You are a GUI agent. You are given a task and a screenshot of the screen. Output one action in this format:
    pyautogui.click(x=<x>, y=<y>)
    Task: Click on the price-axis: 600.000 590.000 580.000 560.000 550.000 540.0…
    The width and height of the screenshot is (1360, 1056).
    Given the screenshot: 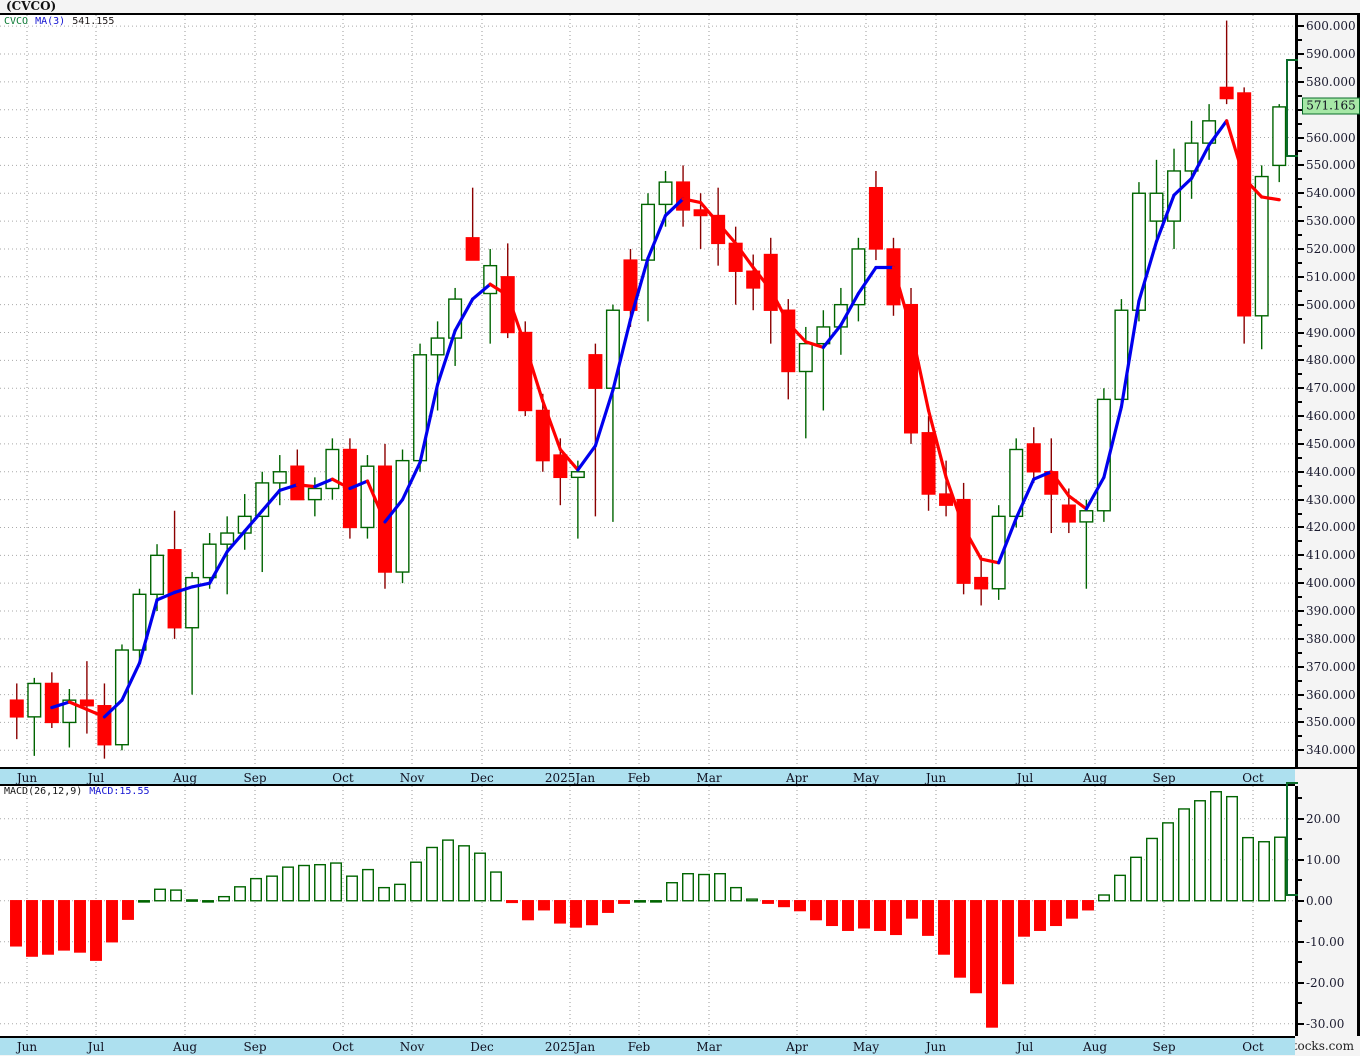 What is the action you would take?
    pyautogui.click(x=1323, y=391)
    